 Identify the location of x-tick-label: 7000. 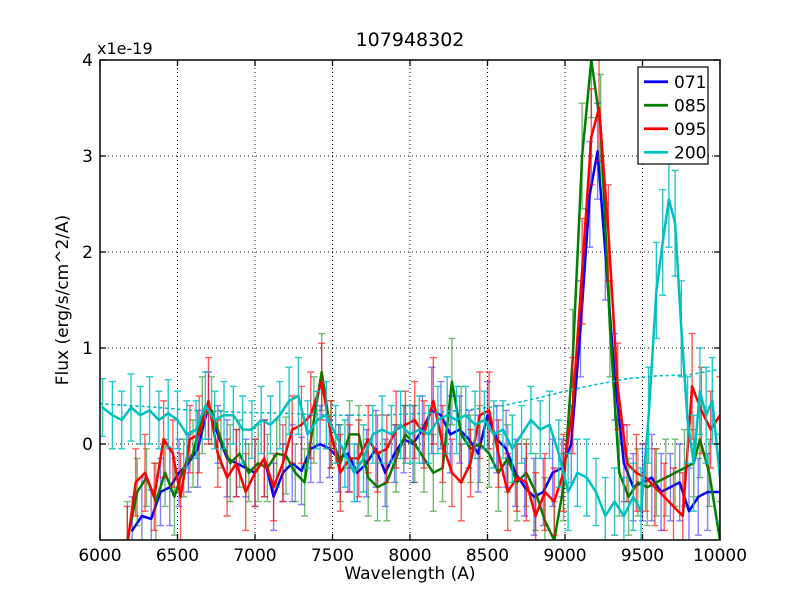
(254, 556).